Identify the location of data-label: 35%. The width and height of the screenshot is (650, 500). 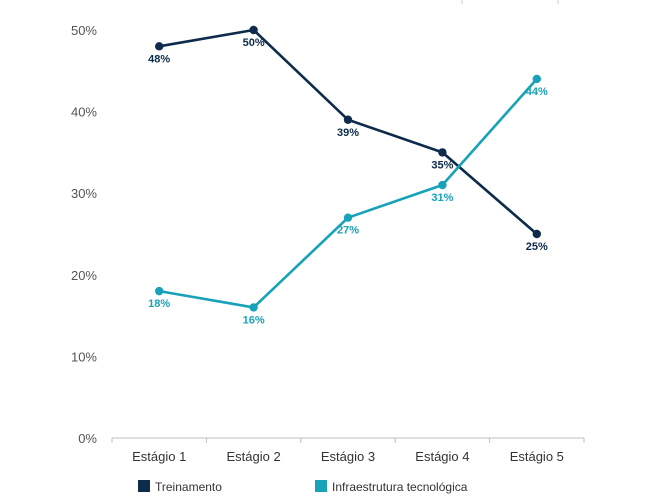
(442, 165).